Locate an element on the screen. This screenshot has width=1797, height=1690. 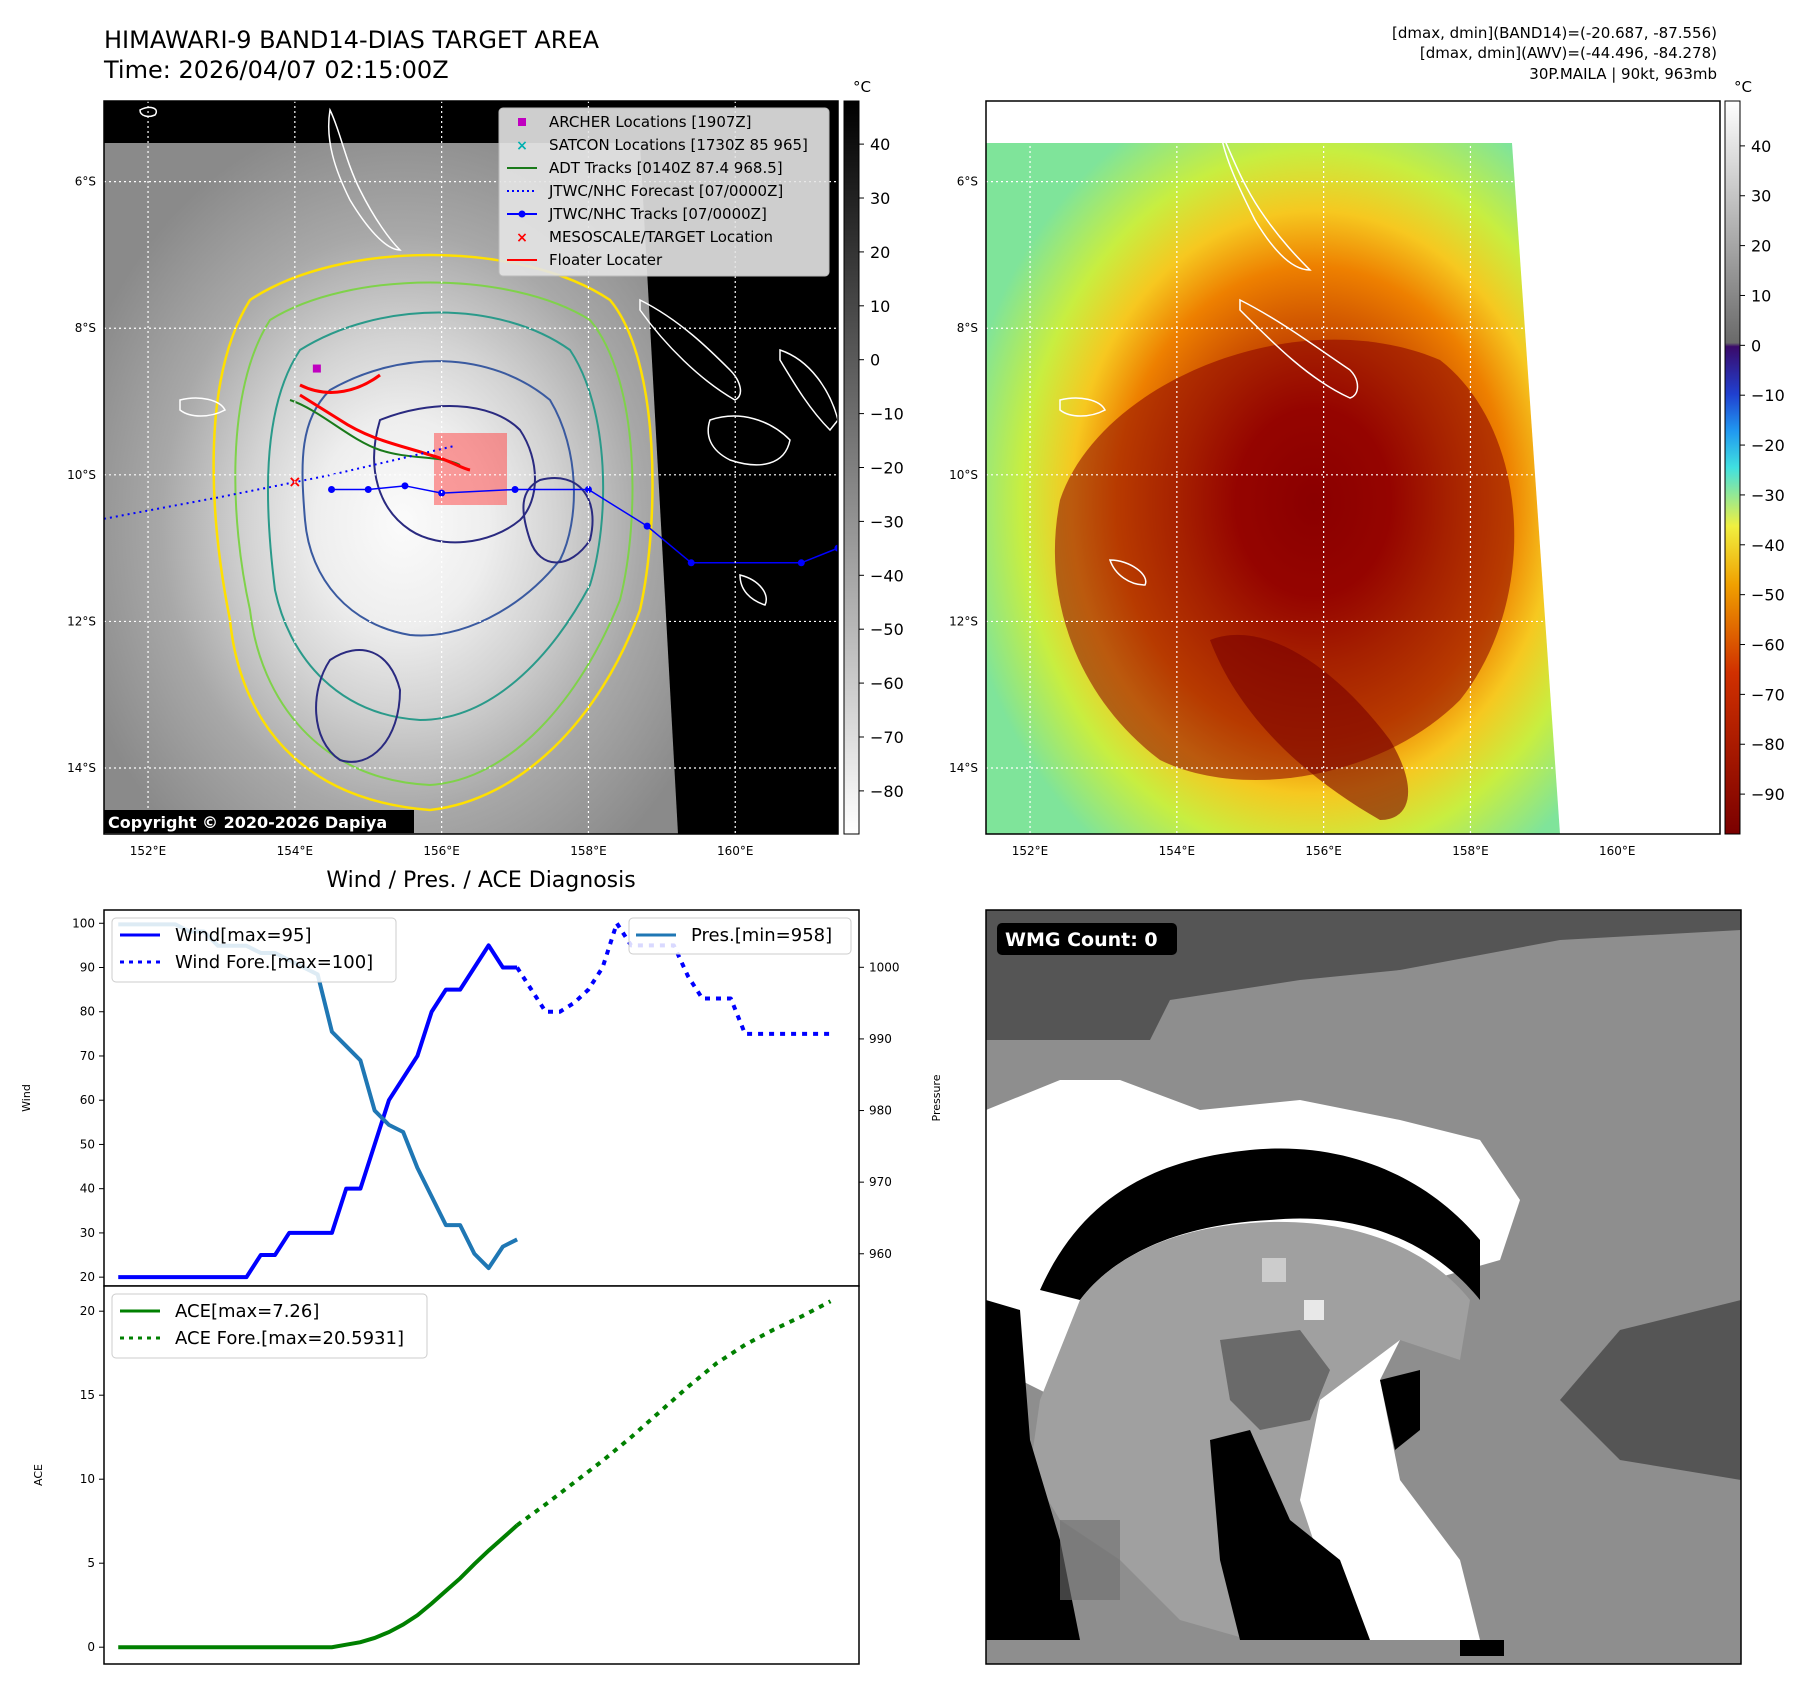
pressure-legend: Pres.[min=958] is located at coordinates (740, 936).